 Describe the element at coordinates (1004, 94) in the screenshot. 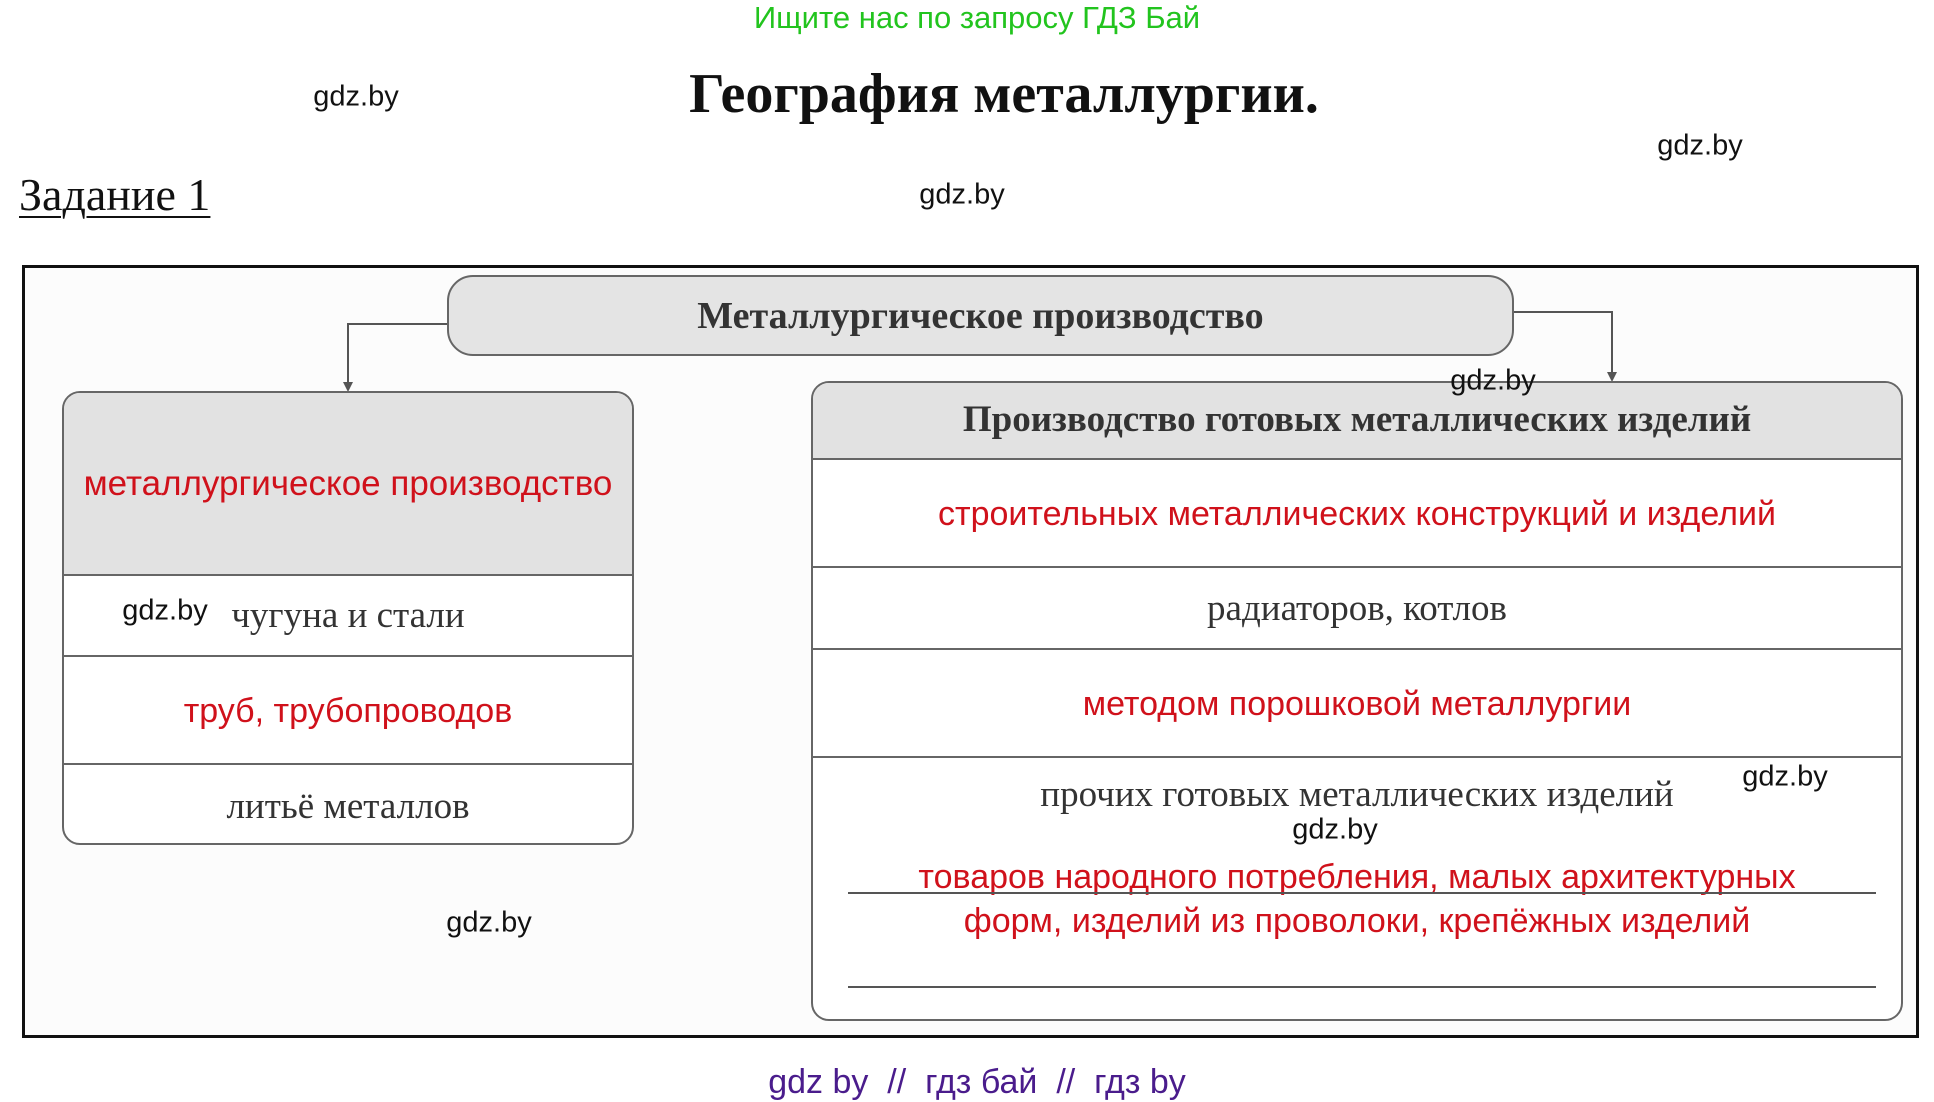

I see `page-title: География металлургии.` at that location.